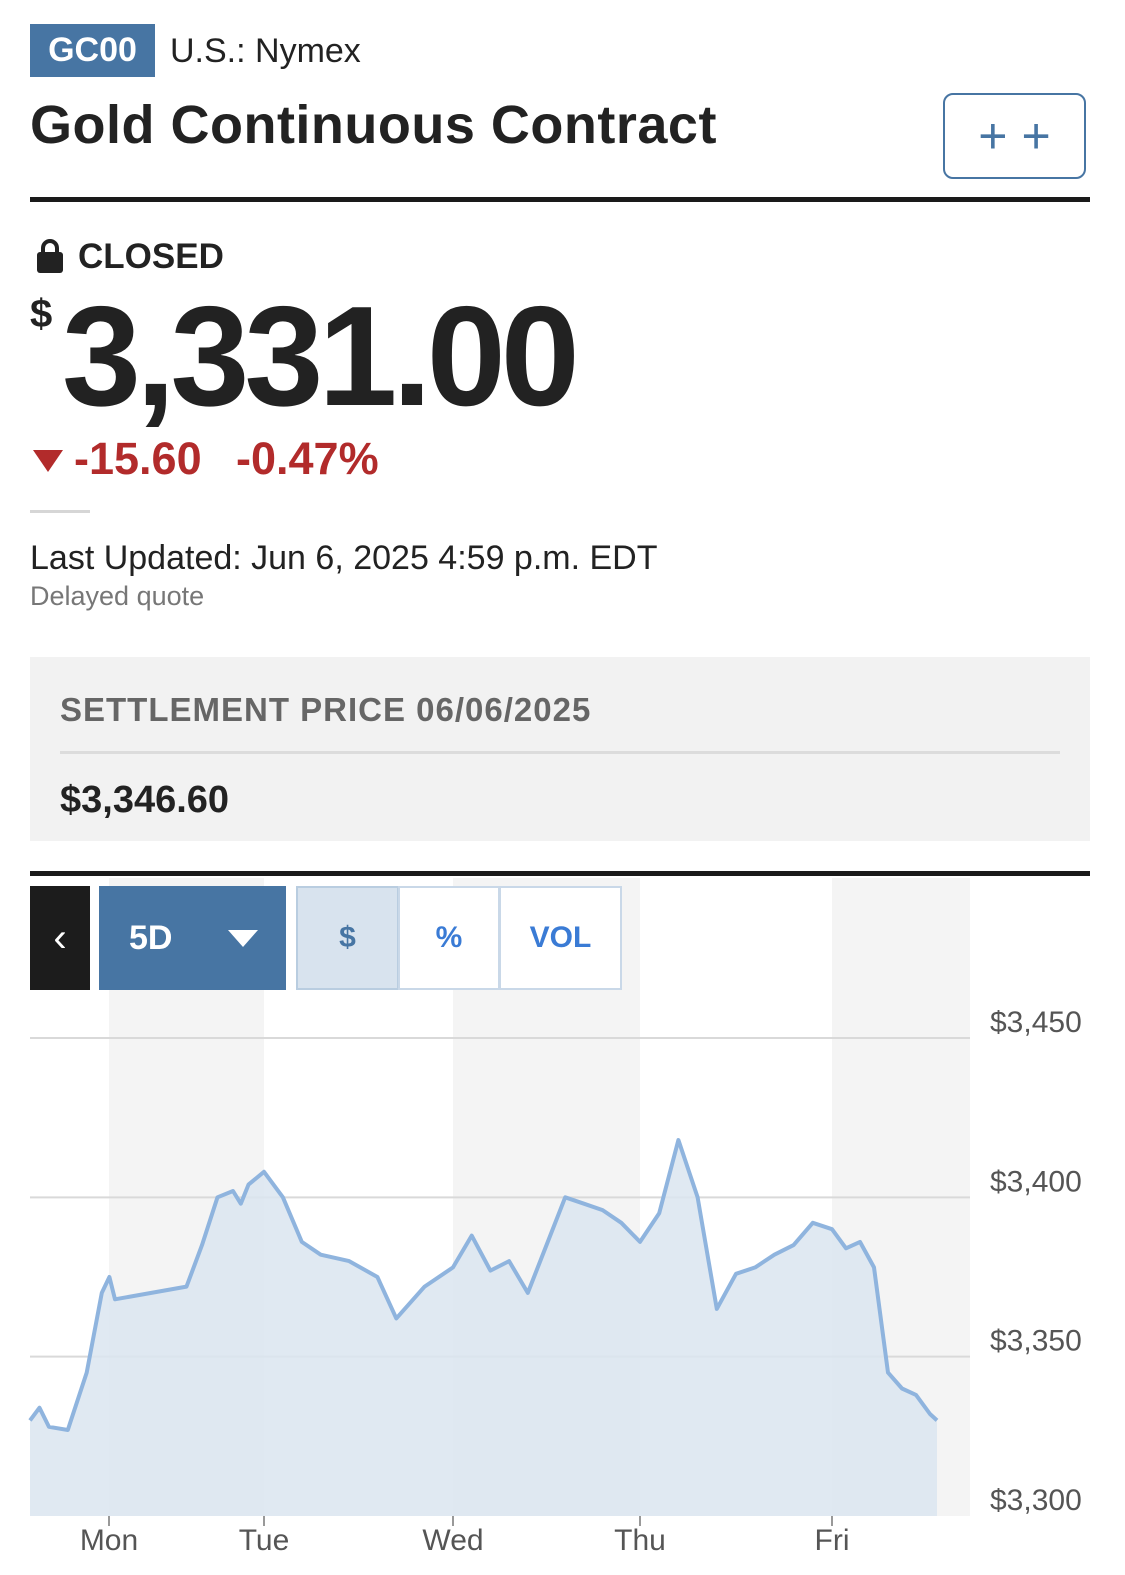 Image resolution: width=1125 pixels, height=1575 pixels. I want to click on y-tick-label: $3,300, so click(1036, 1500).